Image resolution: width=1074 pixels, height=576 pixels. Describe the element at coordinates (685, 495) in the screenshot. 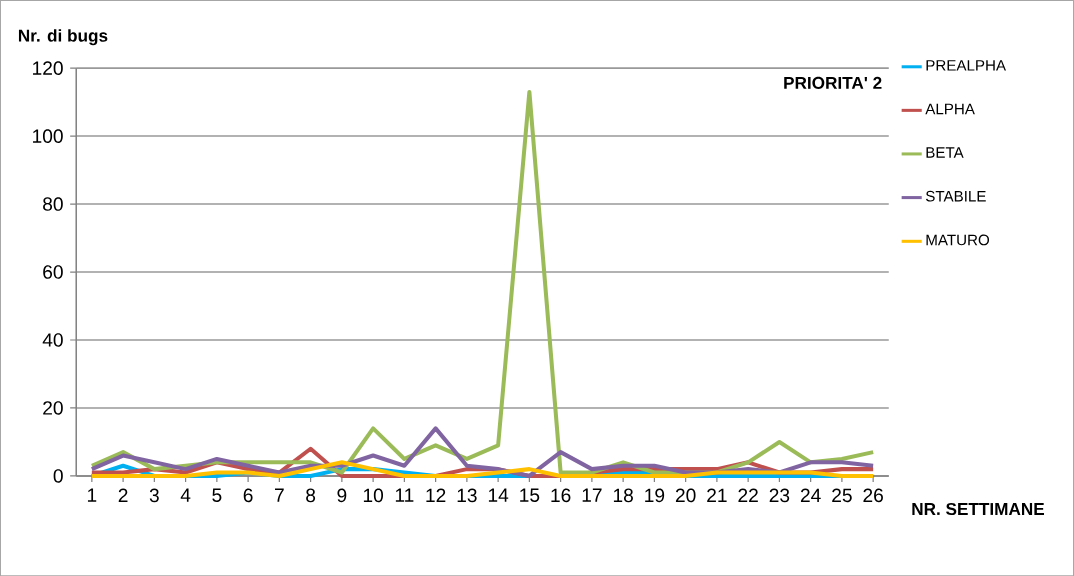

I see `x-tick-label: 20` at that location.